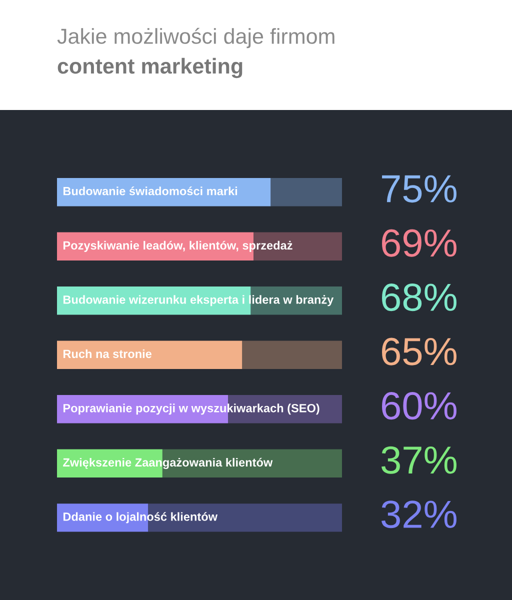 The image size is (512, 600). I want to click on chart-title: Jakie możliwości daje firmom, so click(195, 38).